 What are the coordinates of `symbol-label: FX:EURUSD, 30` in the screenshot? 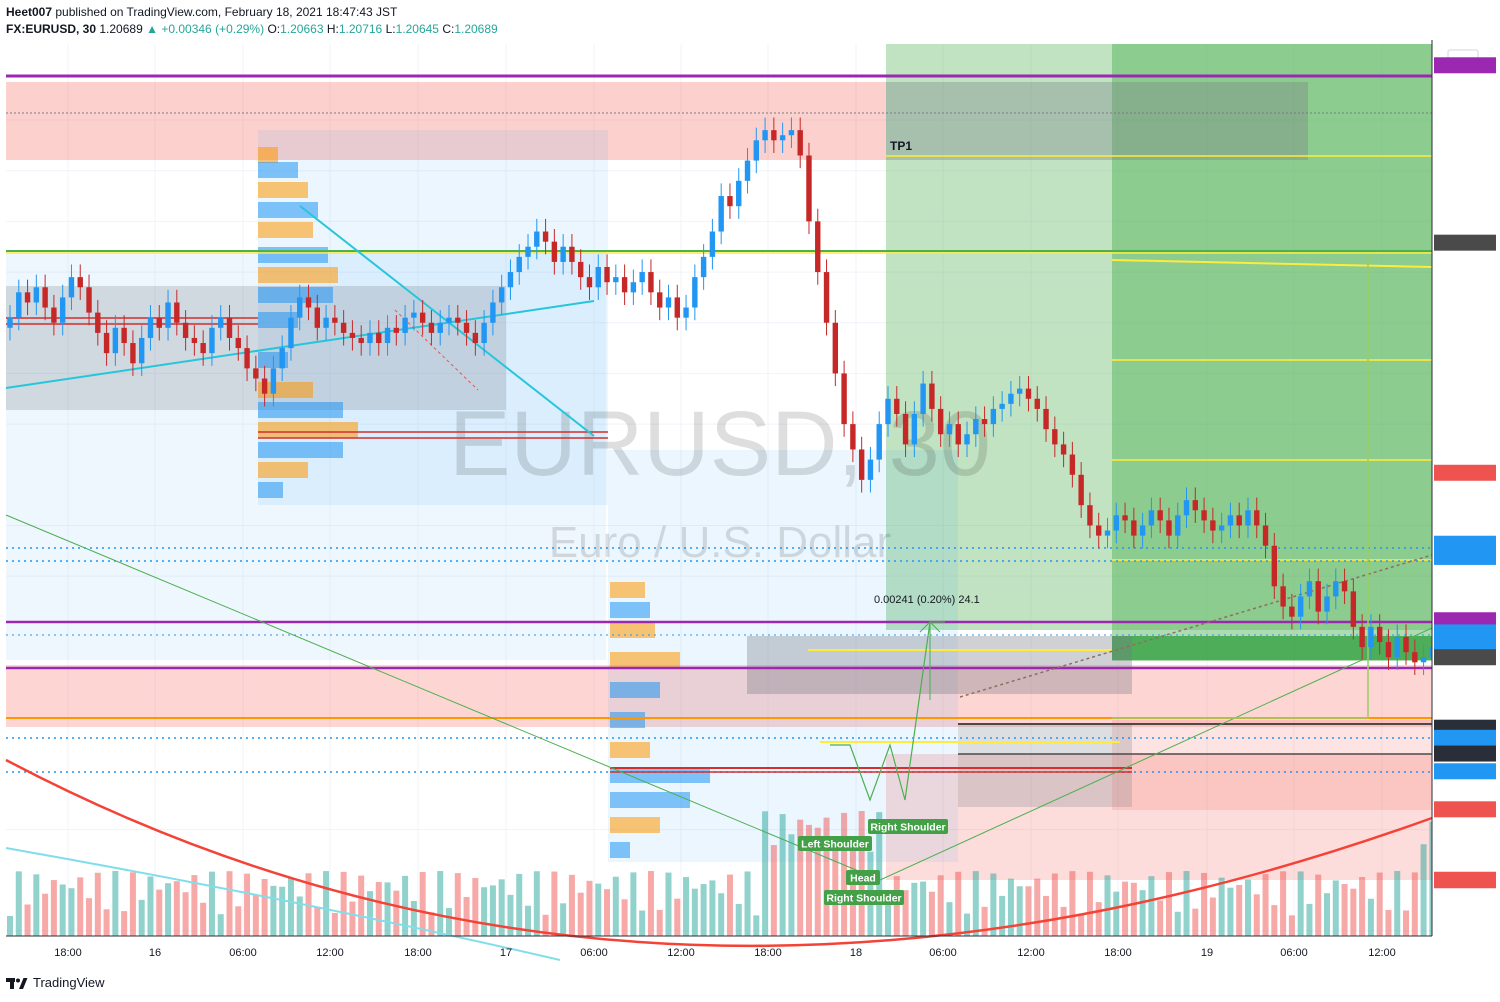 It's located at (51, 29).